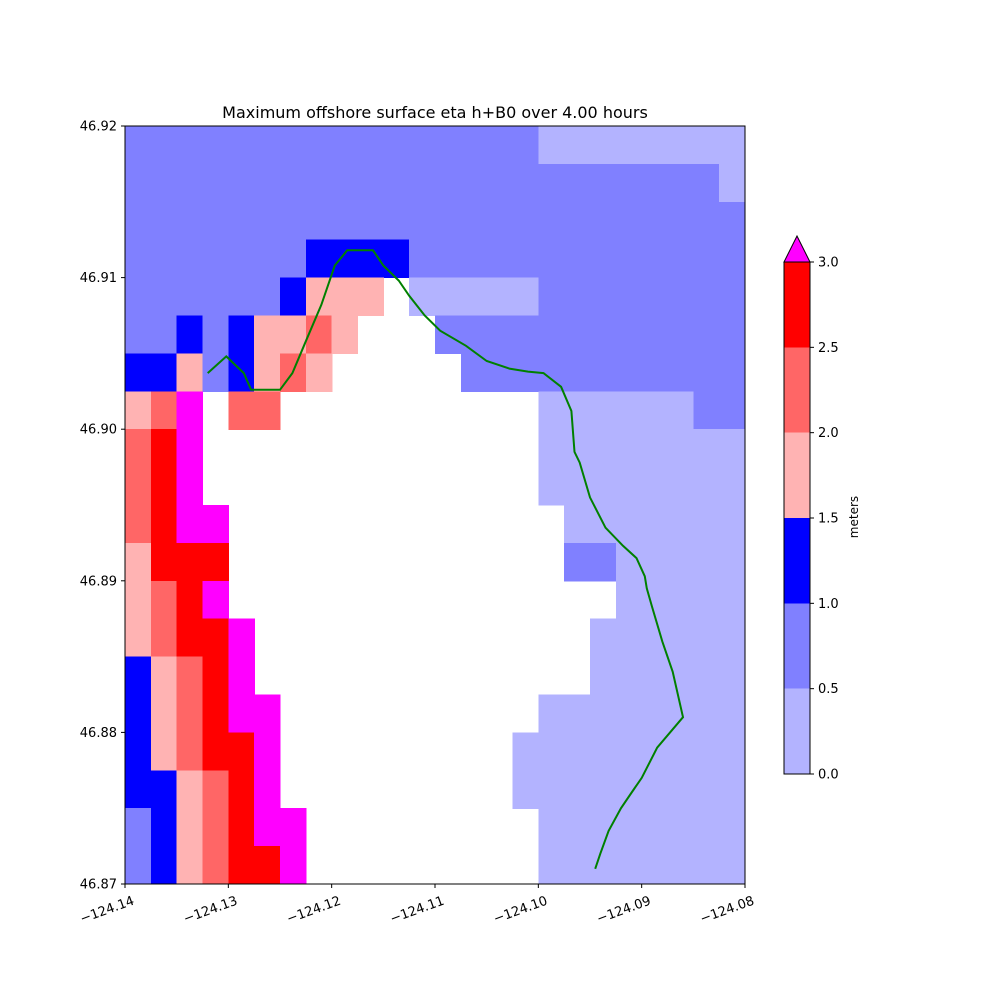 This screenshot has width=1000, height=1000. I want to click on x-tick-label: −124.12, so click(314, 910).